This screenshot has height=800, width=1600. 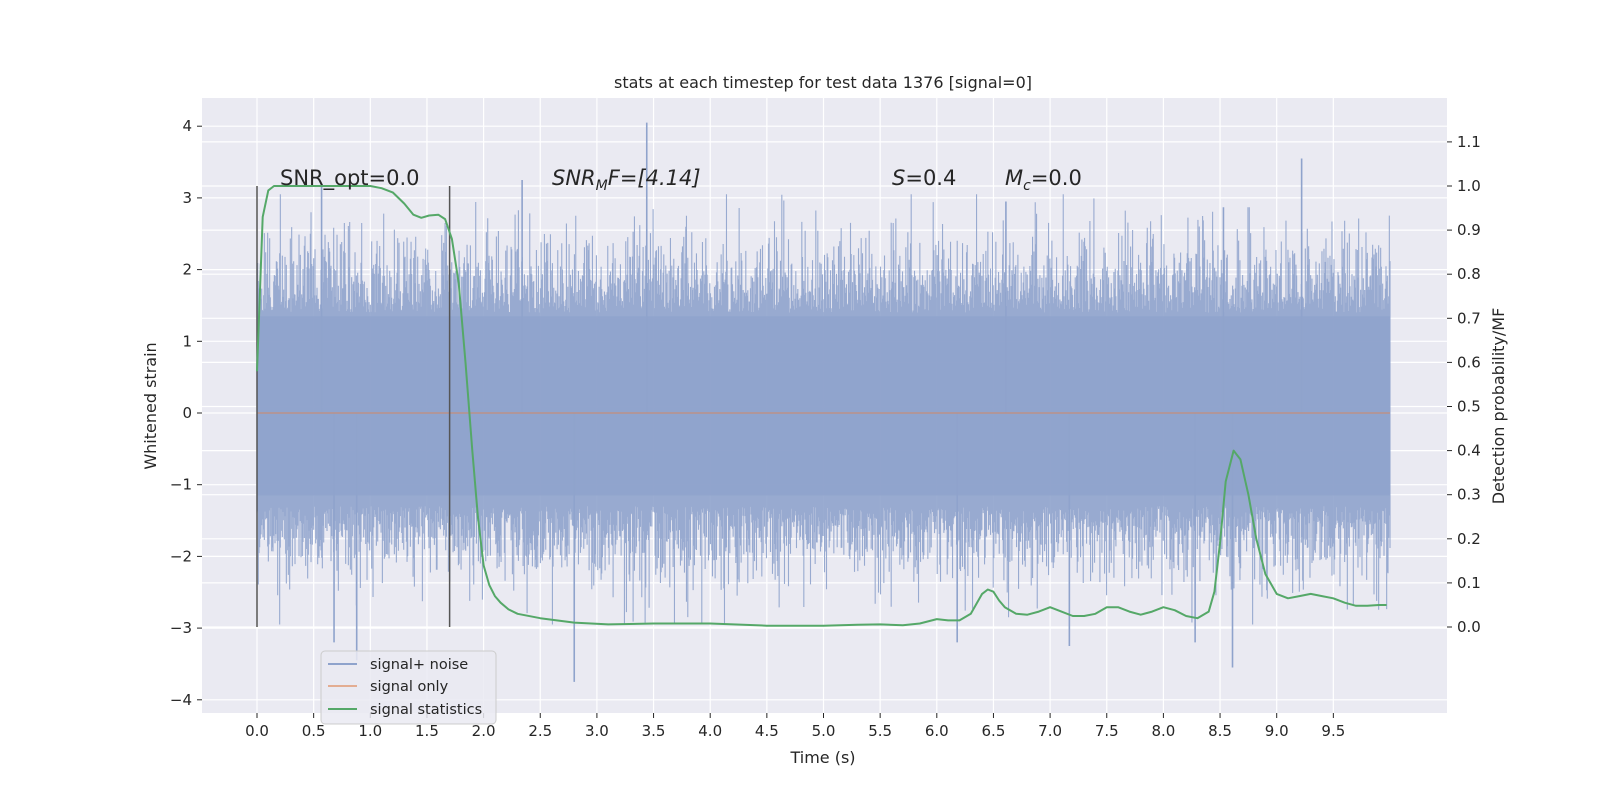 What do you see at coordinates (187, 126) in the screenshot?
I see `y-tick-label: 4` at bounding box center [187, 126].